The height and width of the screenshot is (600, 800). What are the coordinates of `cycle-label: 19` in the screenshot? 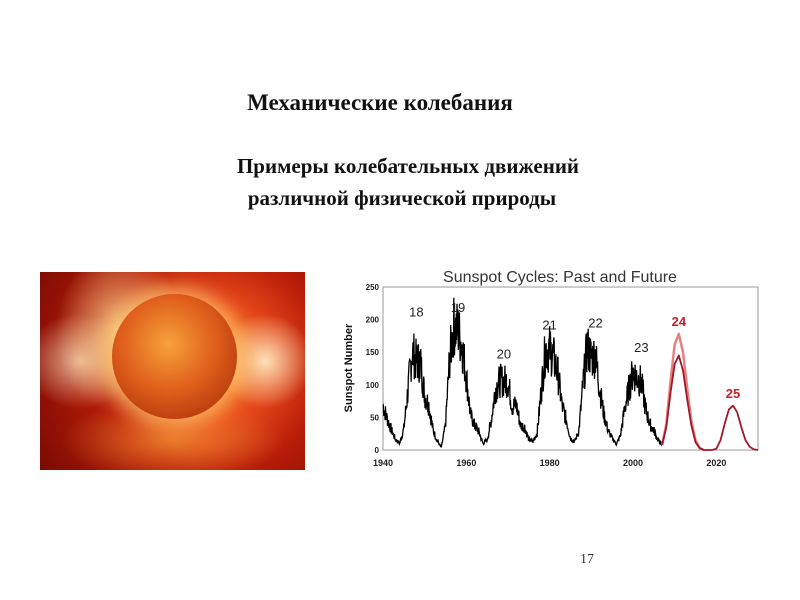 It's located at (458, 307).